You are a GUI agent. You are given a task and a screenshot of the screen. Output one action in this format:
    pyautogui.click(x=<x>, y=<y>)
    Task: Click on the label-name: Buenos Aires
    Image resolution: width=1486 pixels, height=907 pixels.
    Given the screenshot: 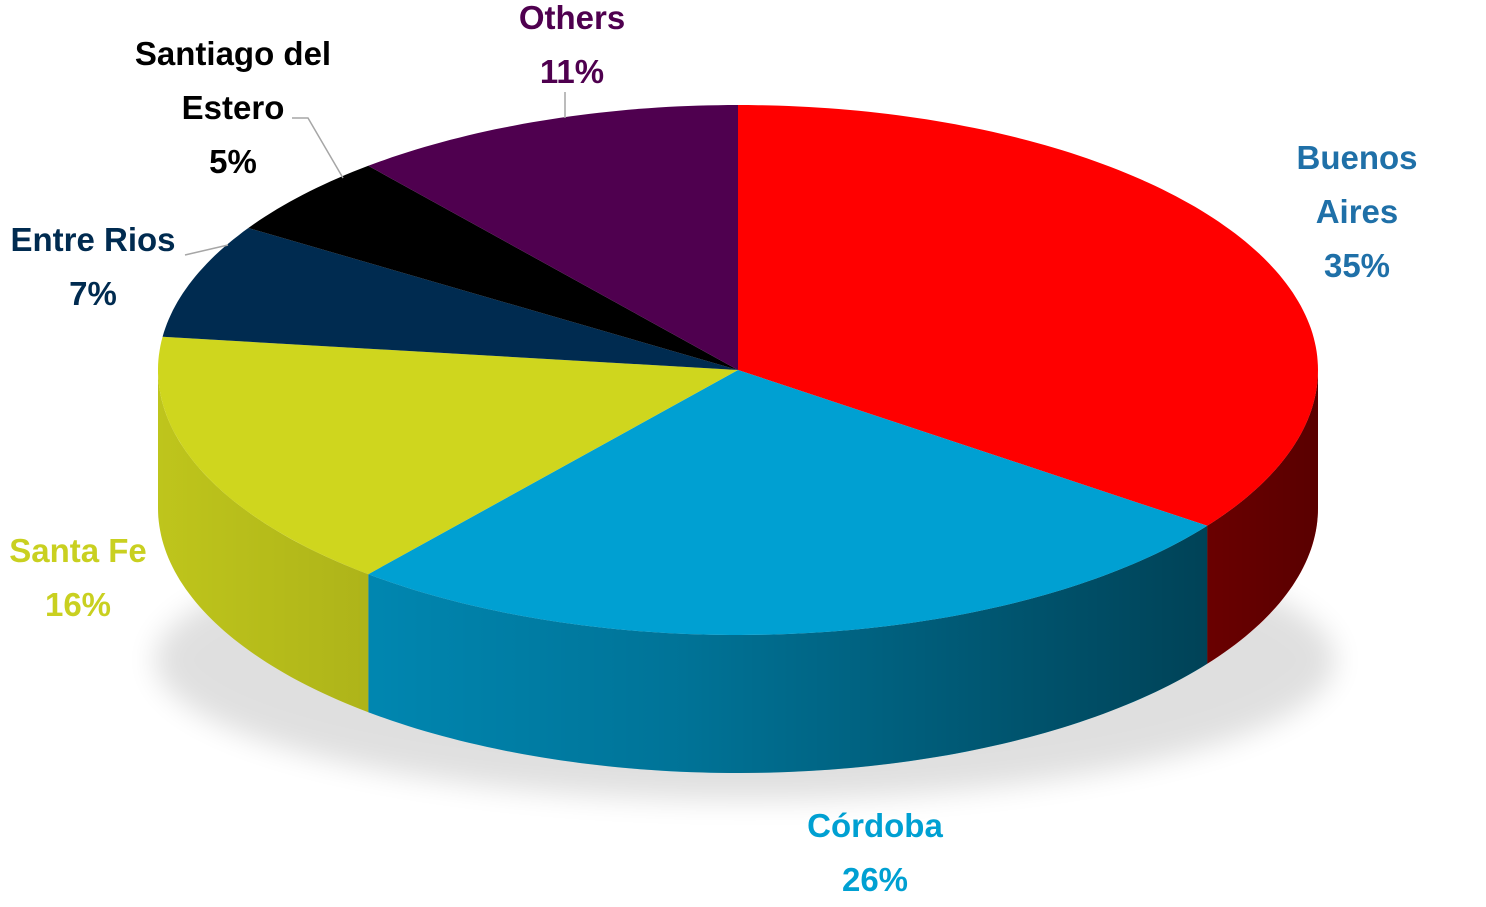 What is the action you would take?
    pyautogui.click(x=1357, y=184)
    